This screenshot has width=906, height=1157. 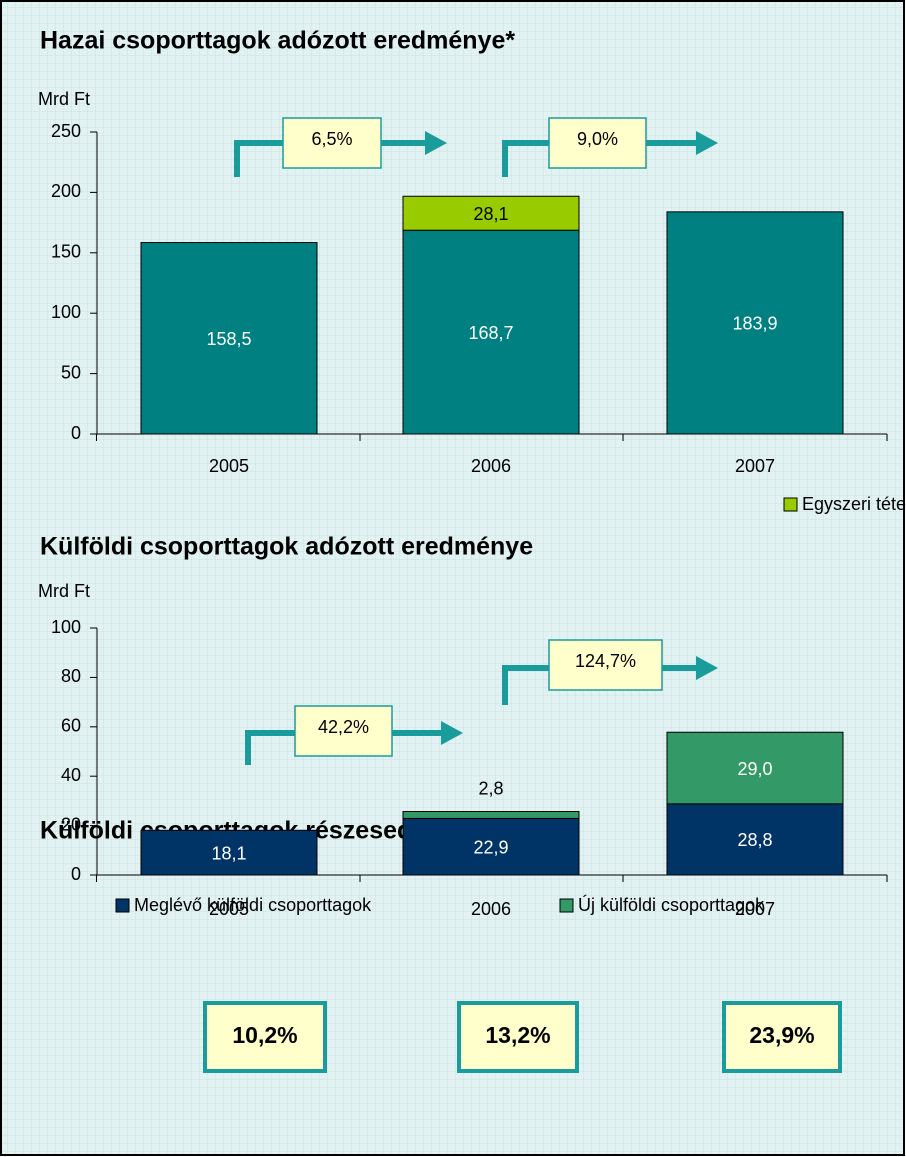 I want to click on y-tick-label: 20, so click(x=71, y=824).